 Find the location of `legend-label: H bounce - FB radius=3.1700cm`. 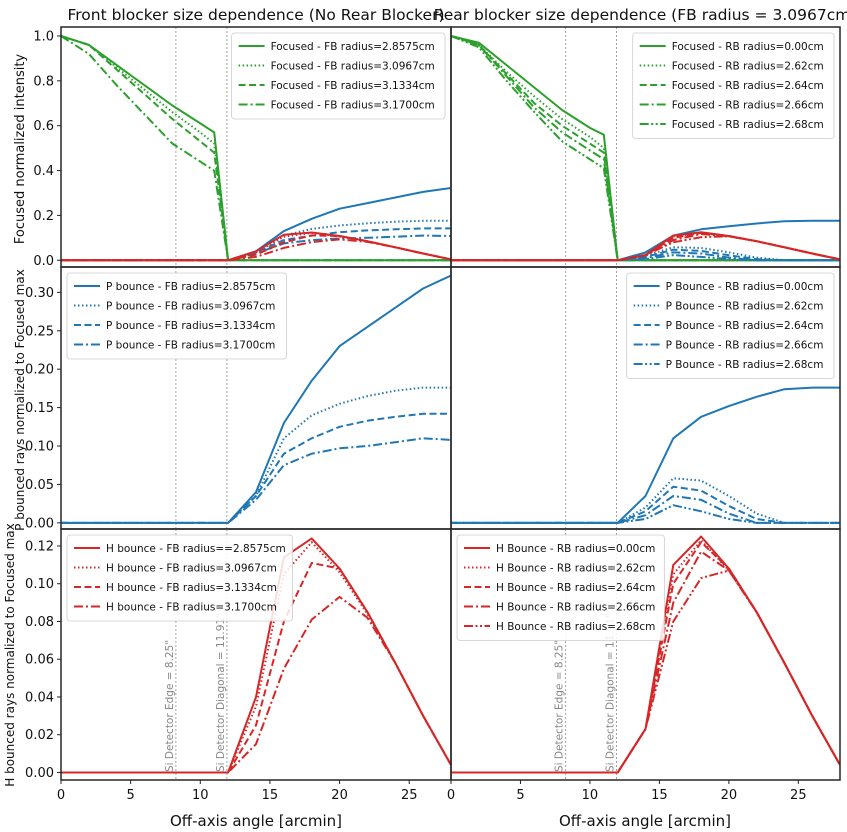

legend-label: H bounce - FB radius=3.1700cm is located at coordinates (191, 607).